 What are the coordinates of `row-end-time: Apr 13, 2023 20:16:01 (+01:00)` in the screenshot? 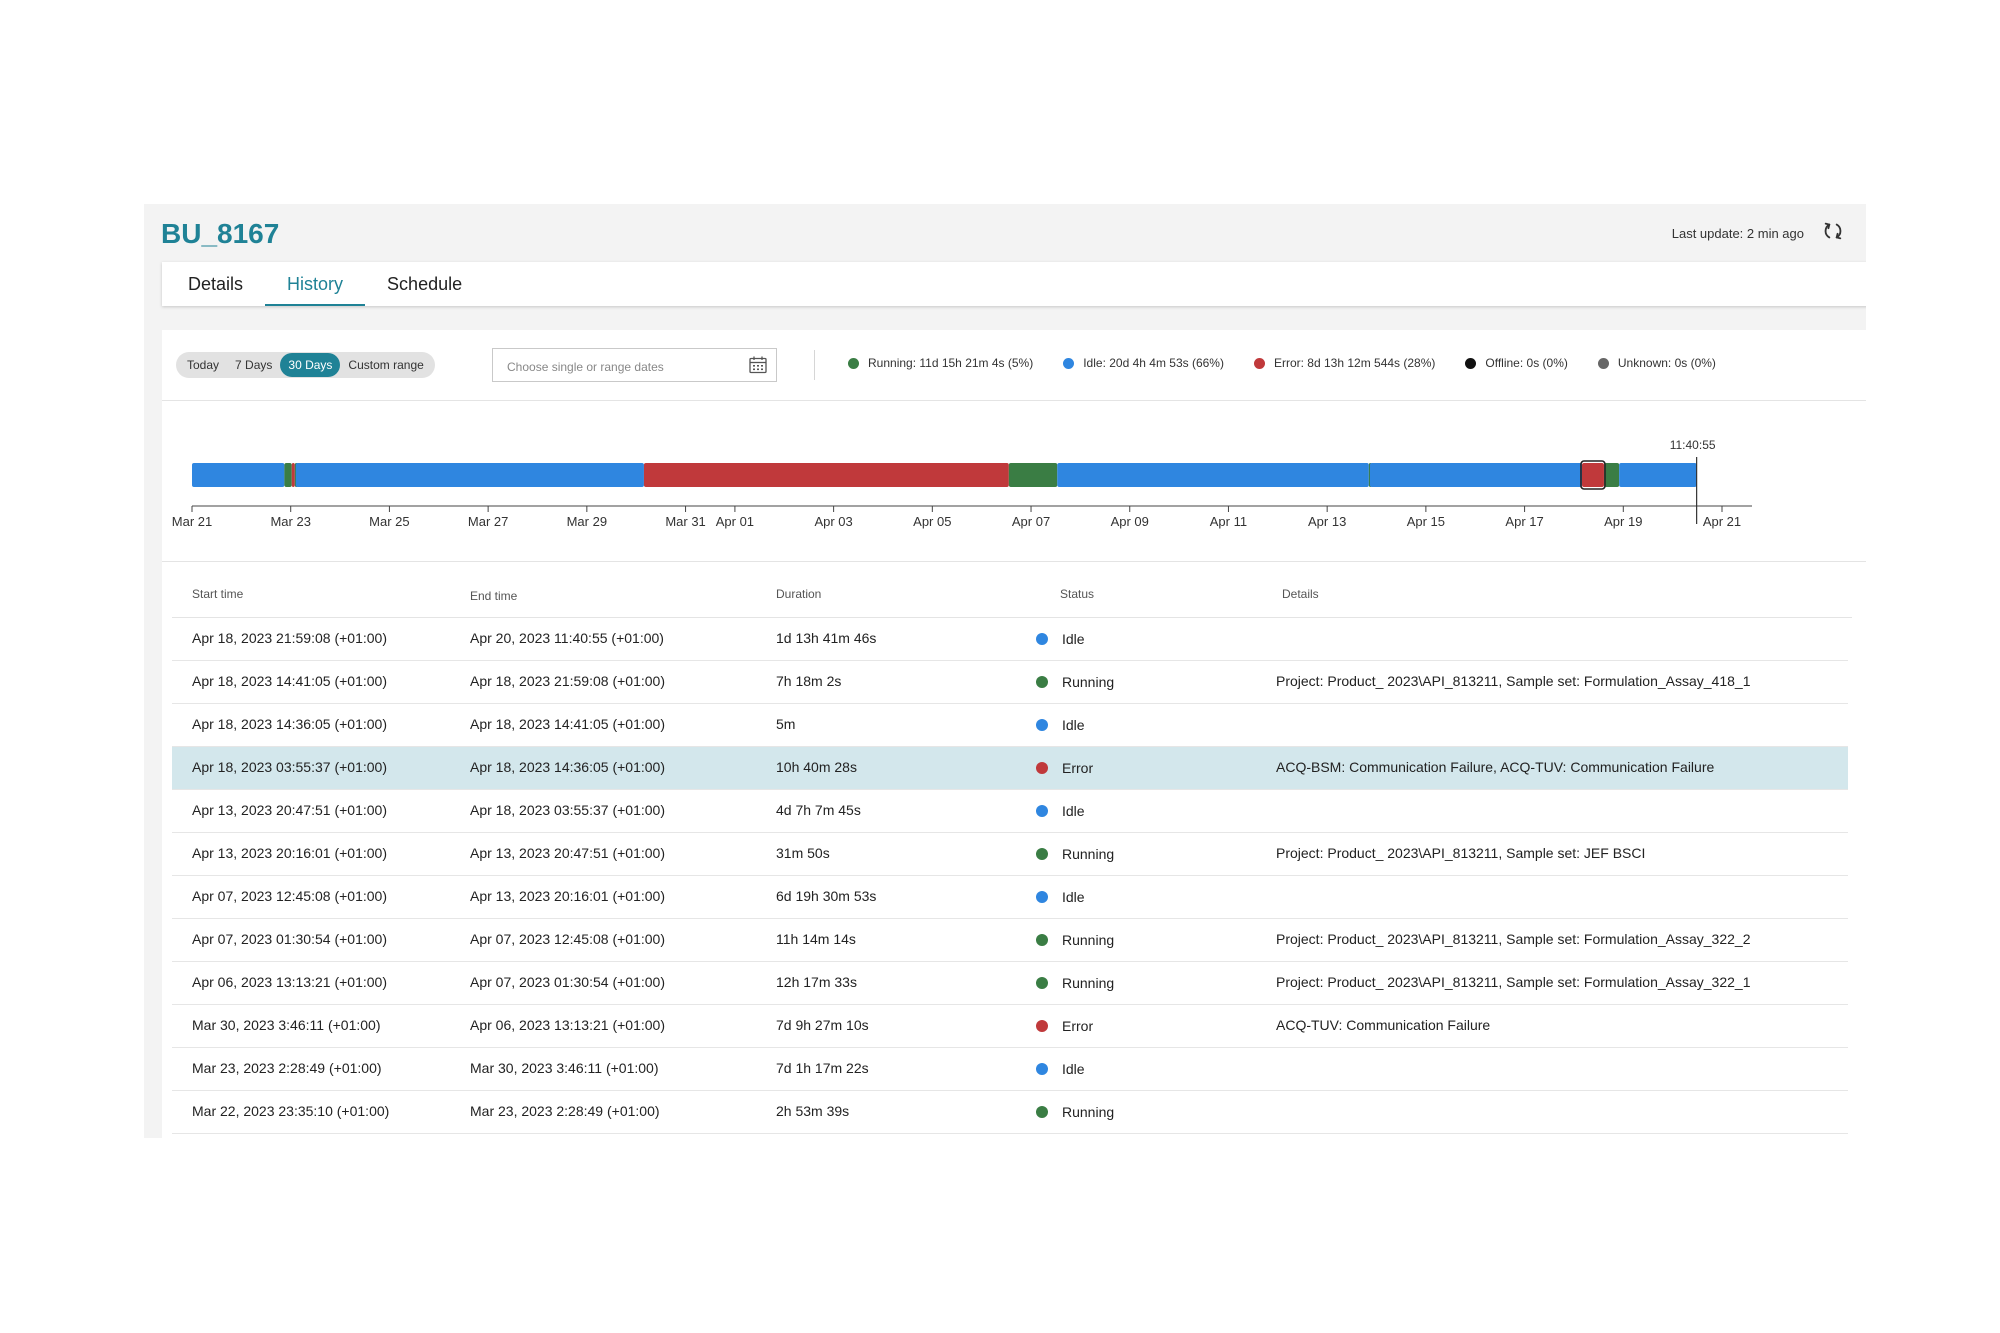 It's located at (567, 896).